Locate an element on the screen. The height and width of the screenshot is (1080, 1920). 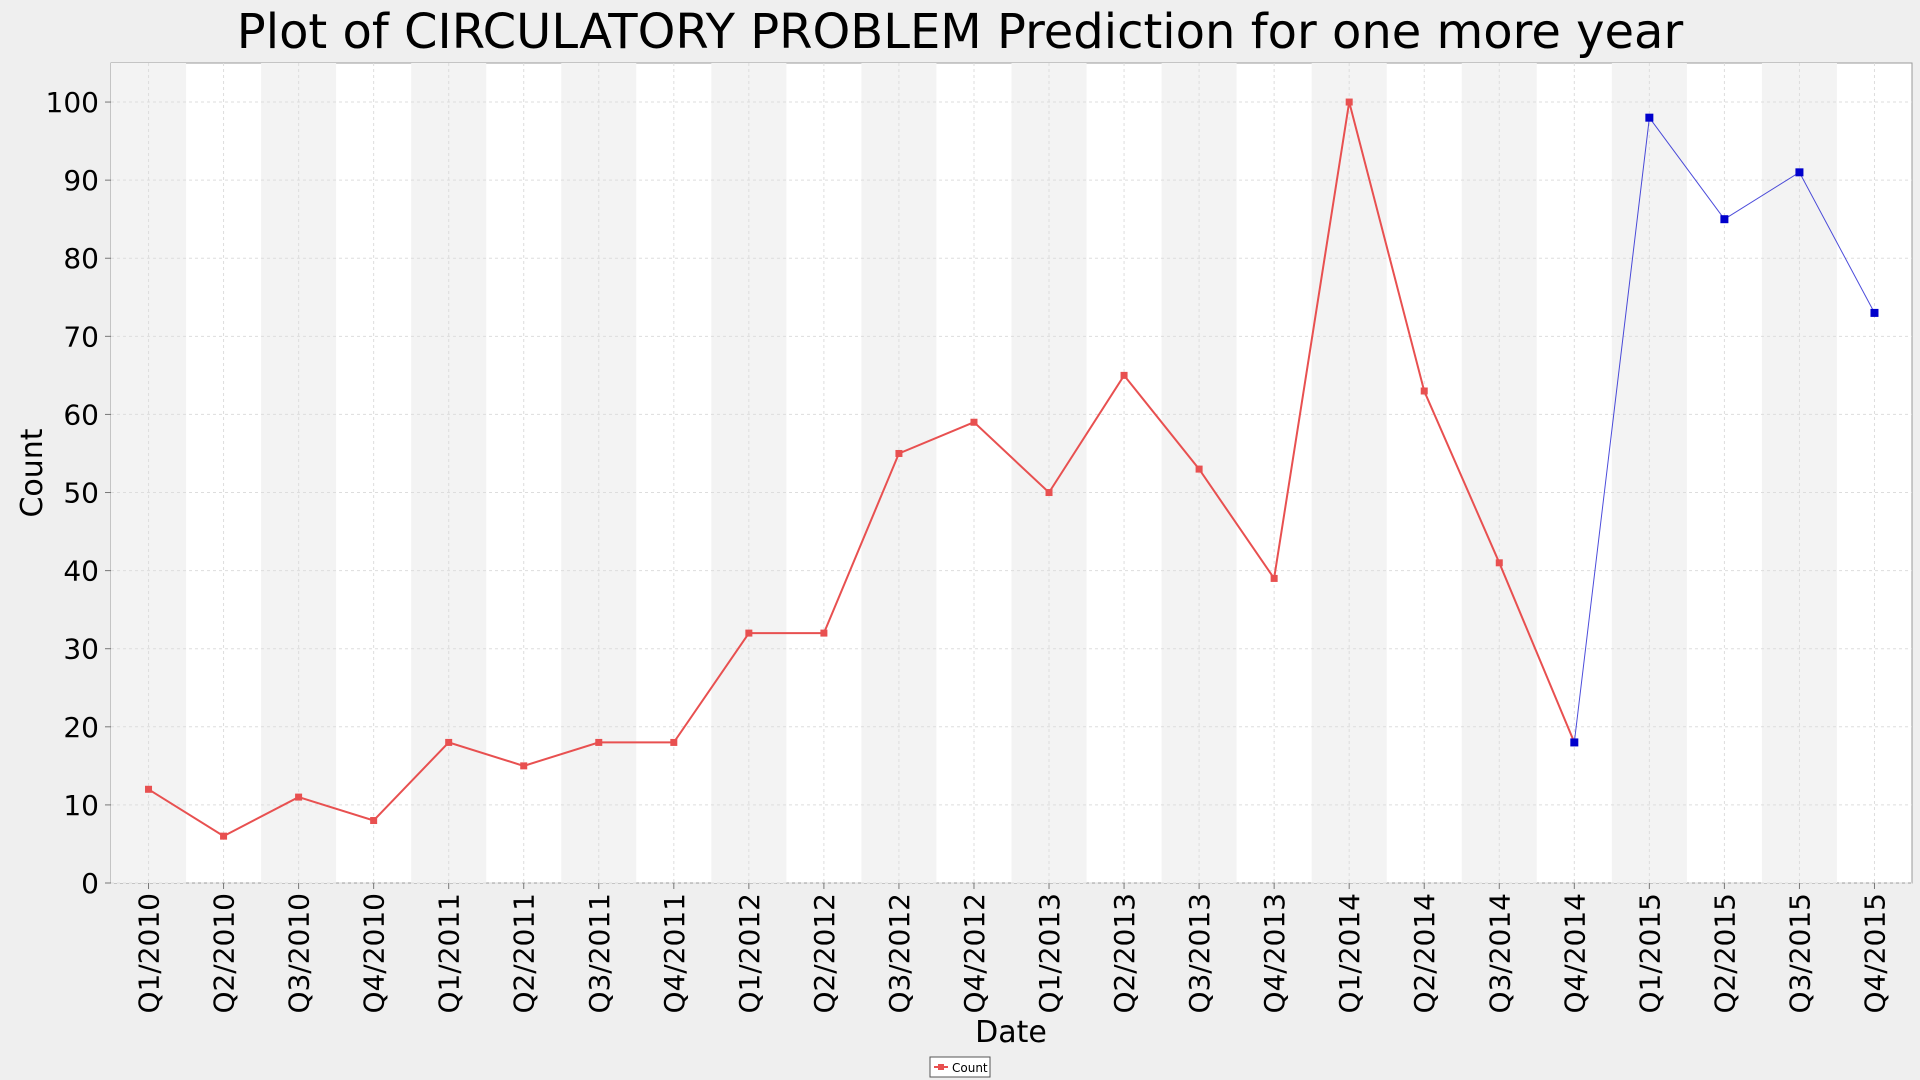
x-axis-label: Date is located at coordinates (1011, 1032).